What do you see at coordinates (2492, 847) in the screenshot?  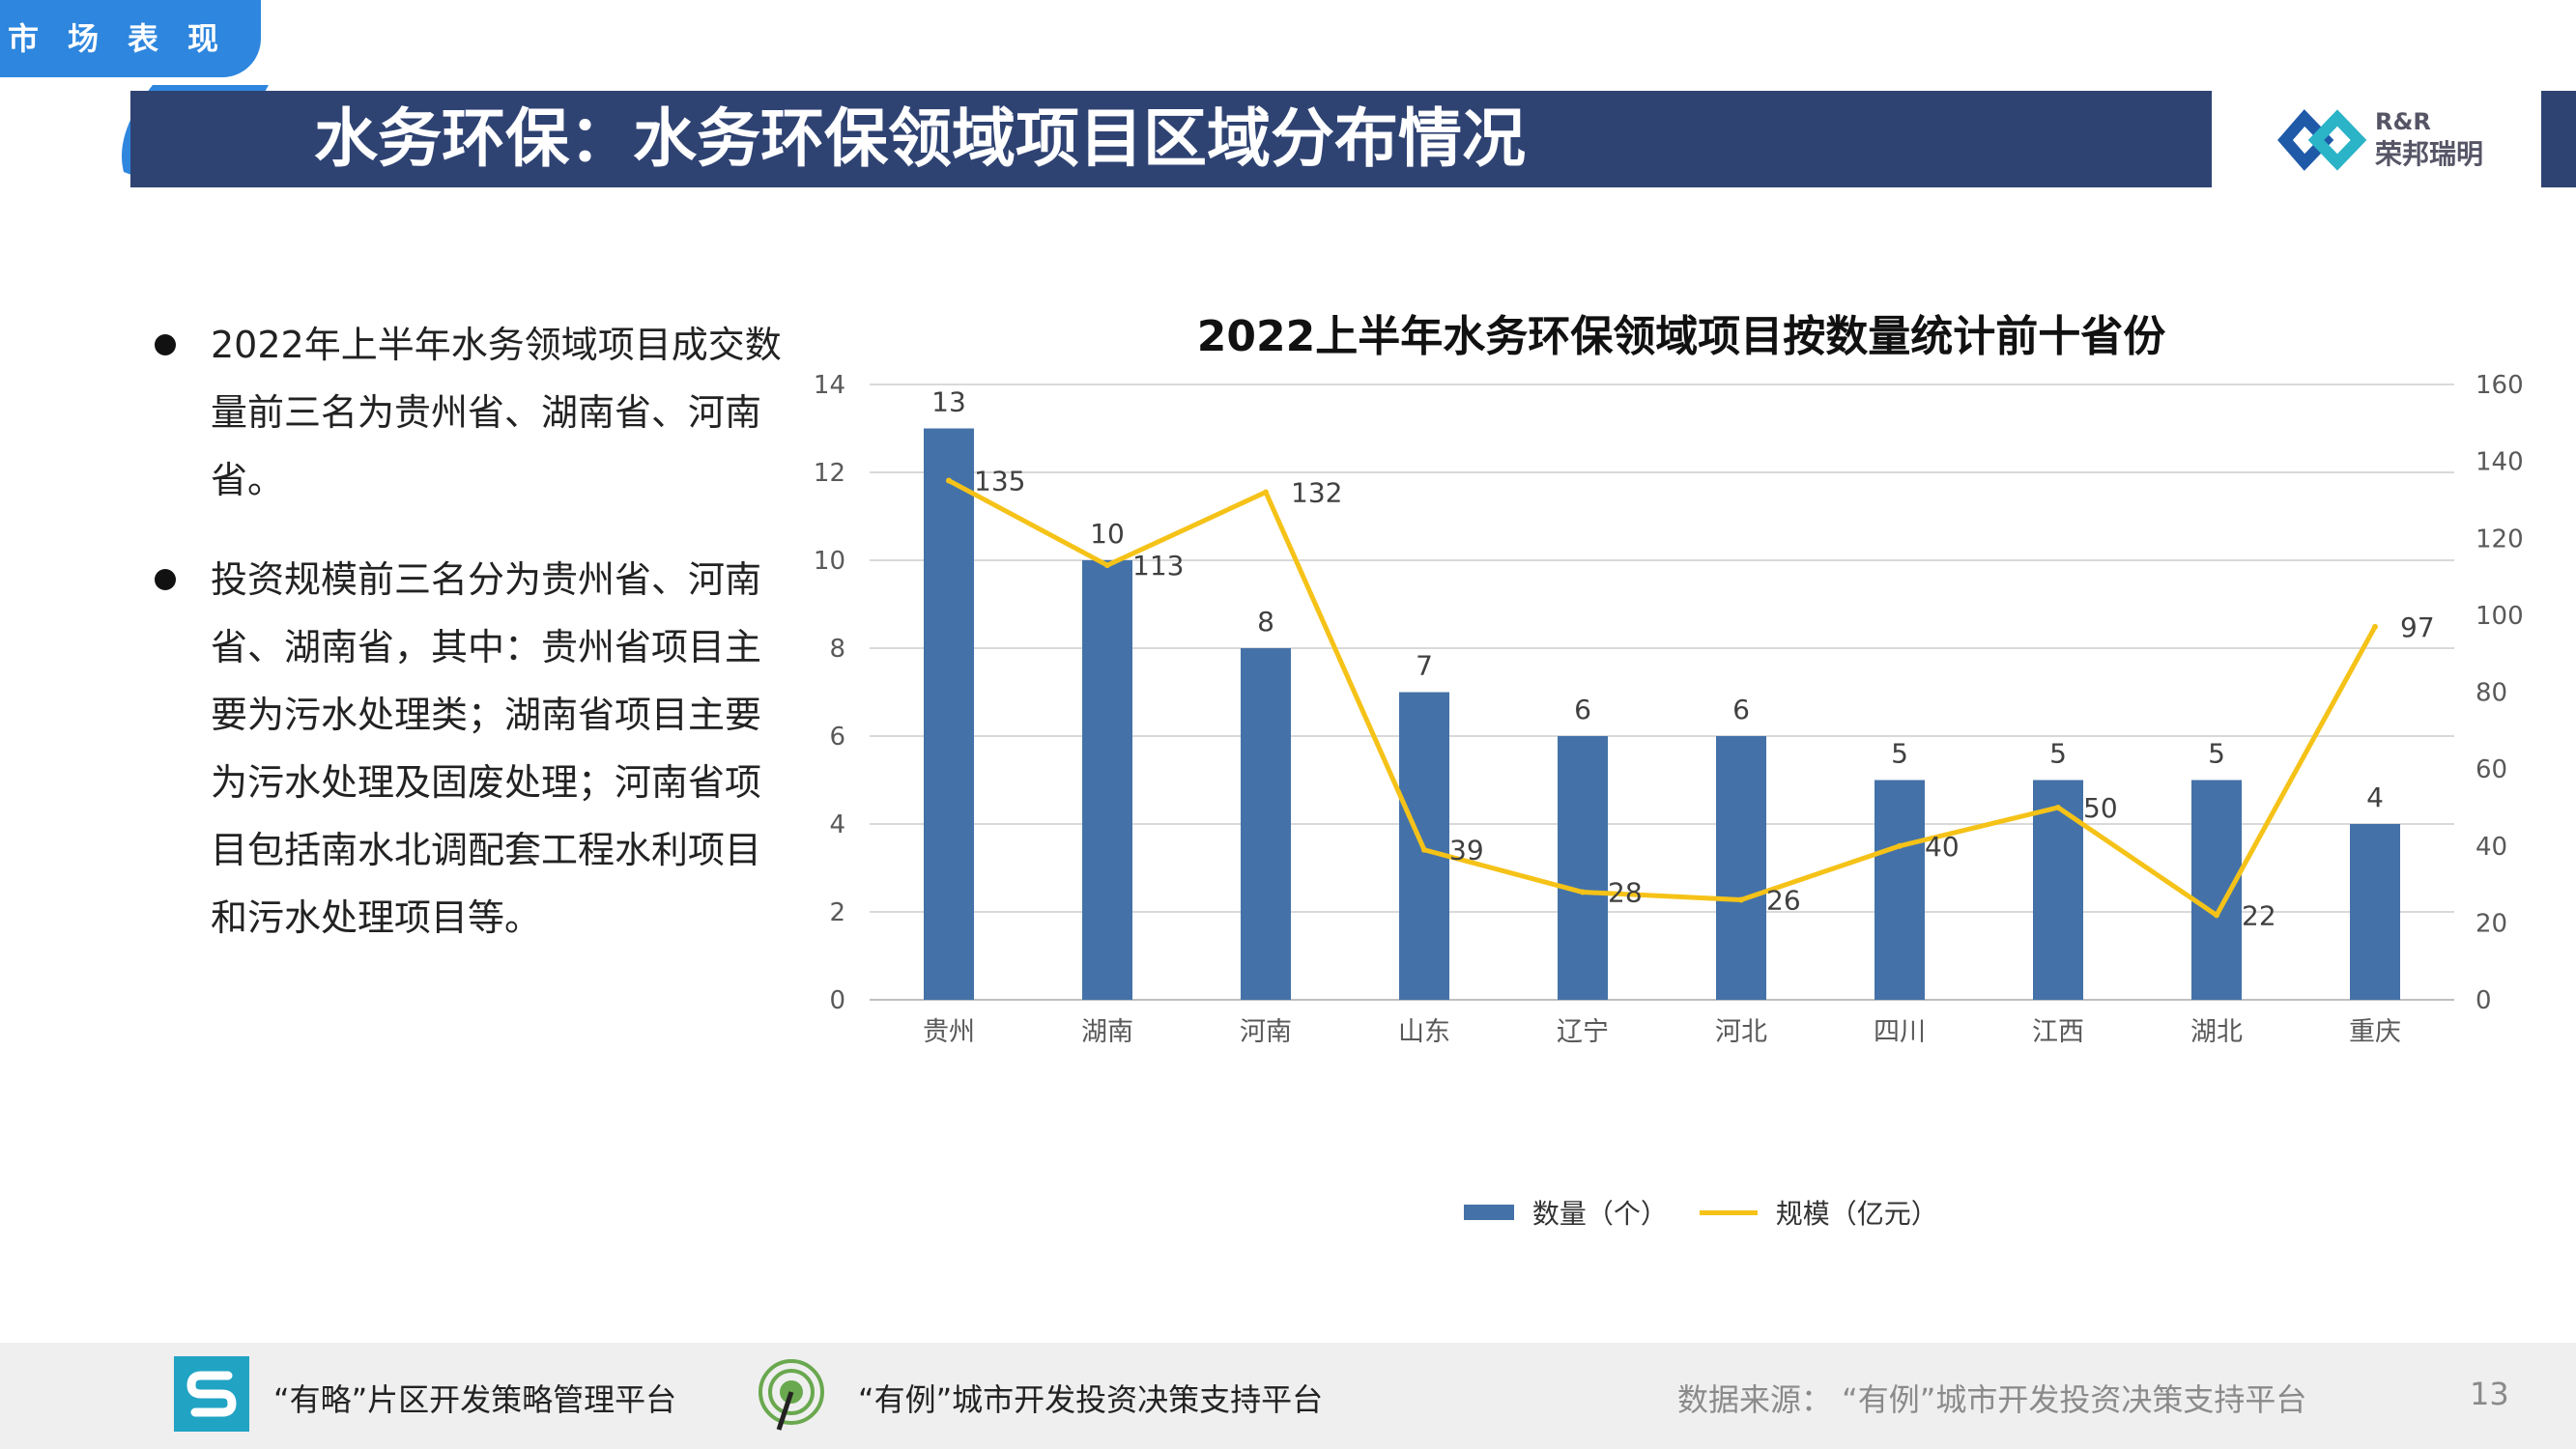 I see `y-right-tick-label: 40` at bounding box center [2492, 847].